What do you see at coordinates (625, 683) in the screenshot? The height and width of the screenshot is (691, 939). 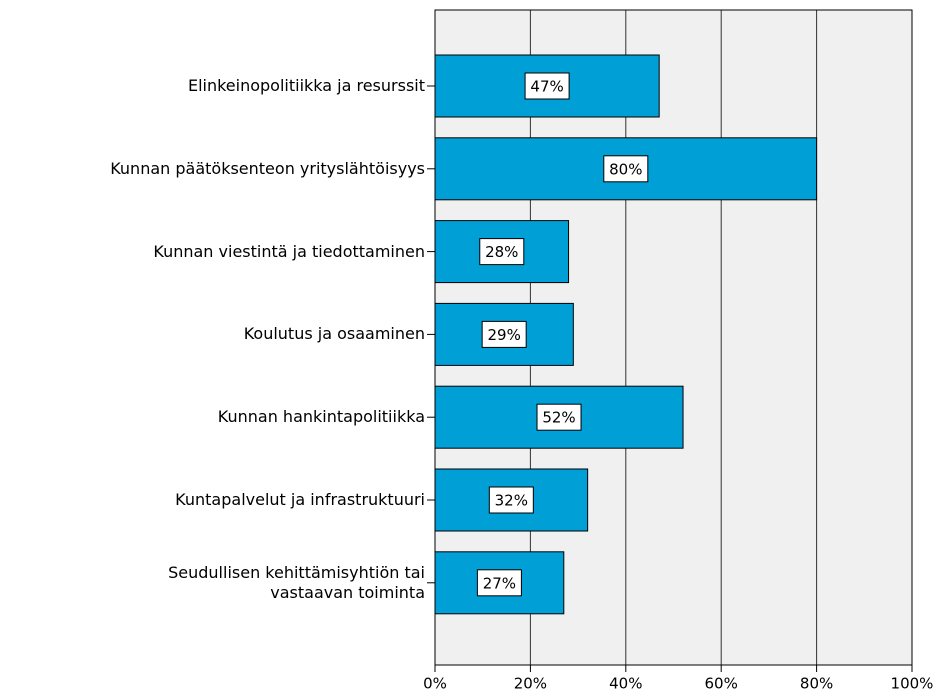 I see `x-tick-label: 40%` at bounding box center [625, 683].